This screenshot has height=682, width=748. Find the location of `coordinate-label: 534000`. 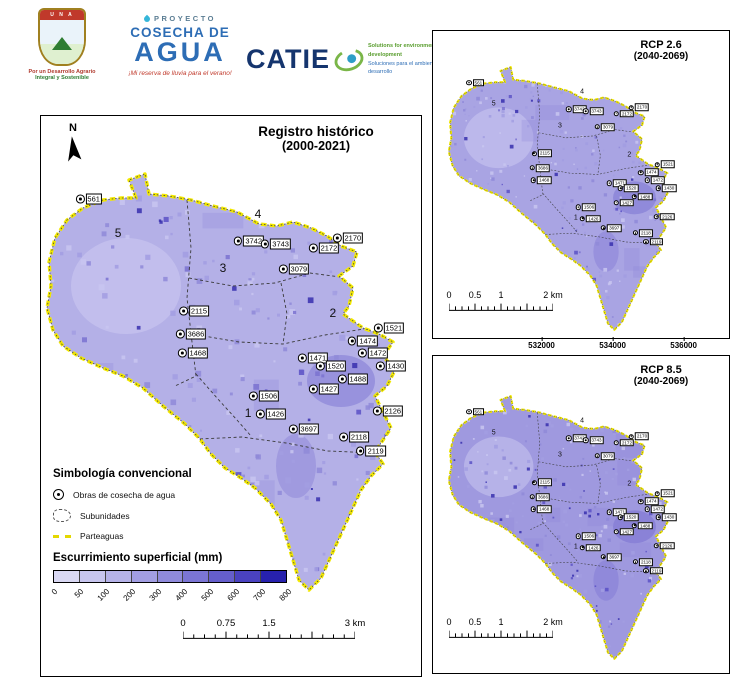

coordinate-label: 534000 is located at coordinates (612, 343).